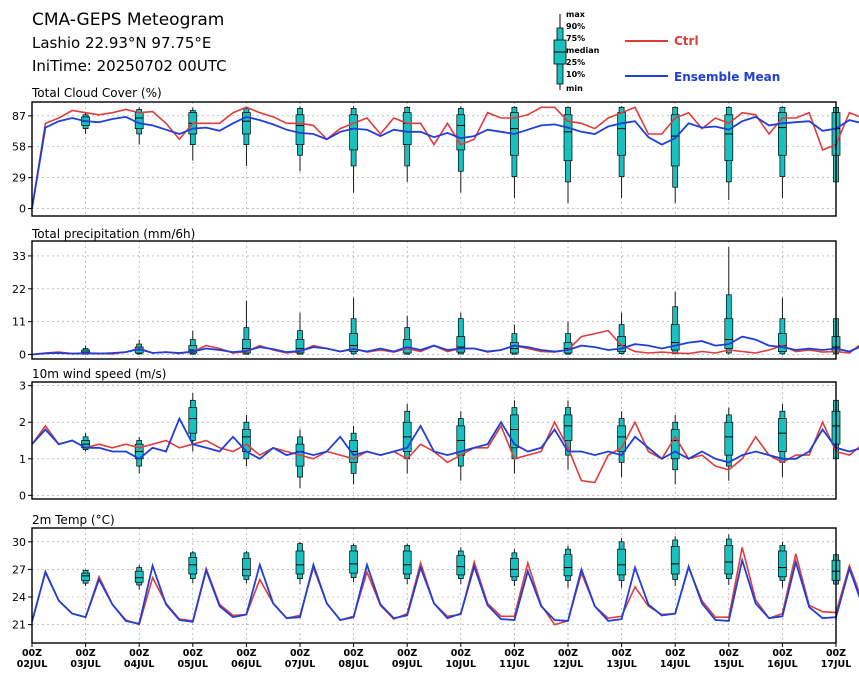 This screenshot has width=859, height=681. Describe the element at coordinates (22, 422) in the screenshot. I see `y-tick-label: 2` at that location.